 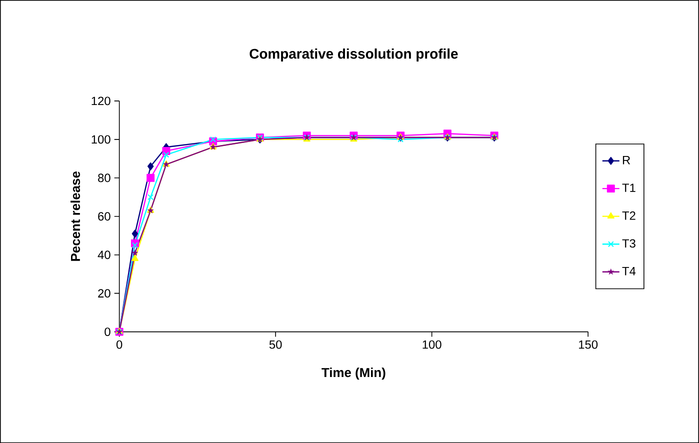 What do you see at coordinates (629, 188) in the screenshot?
I see `legend-label: T1` at bounding box center [629, 188].